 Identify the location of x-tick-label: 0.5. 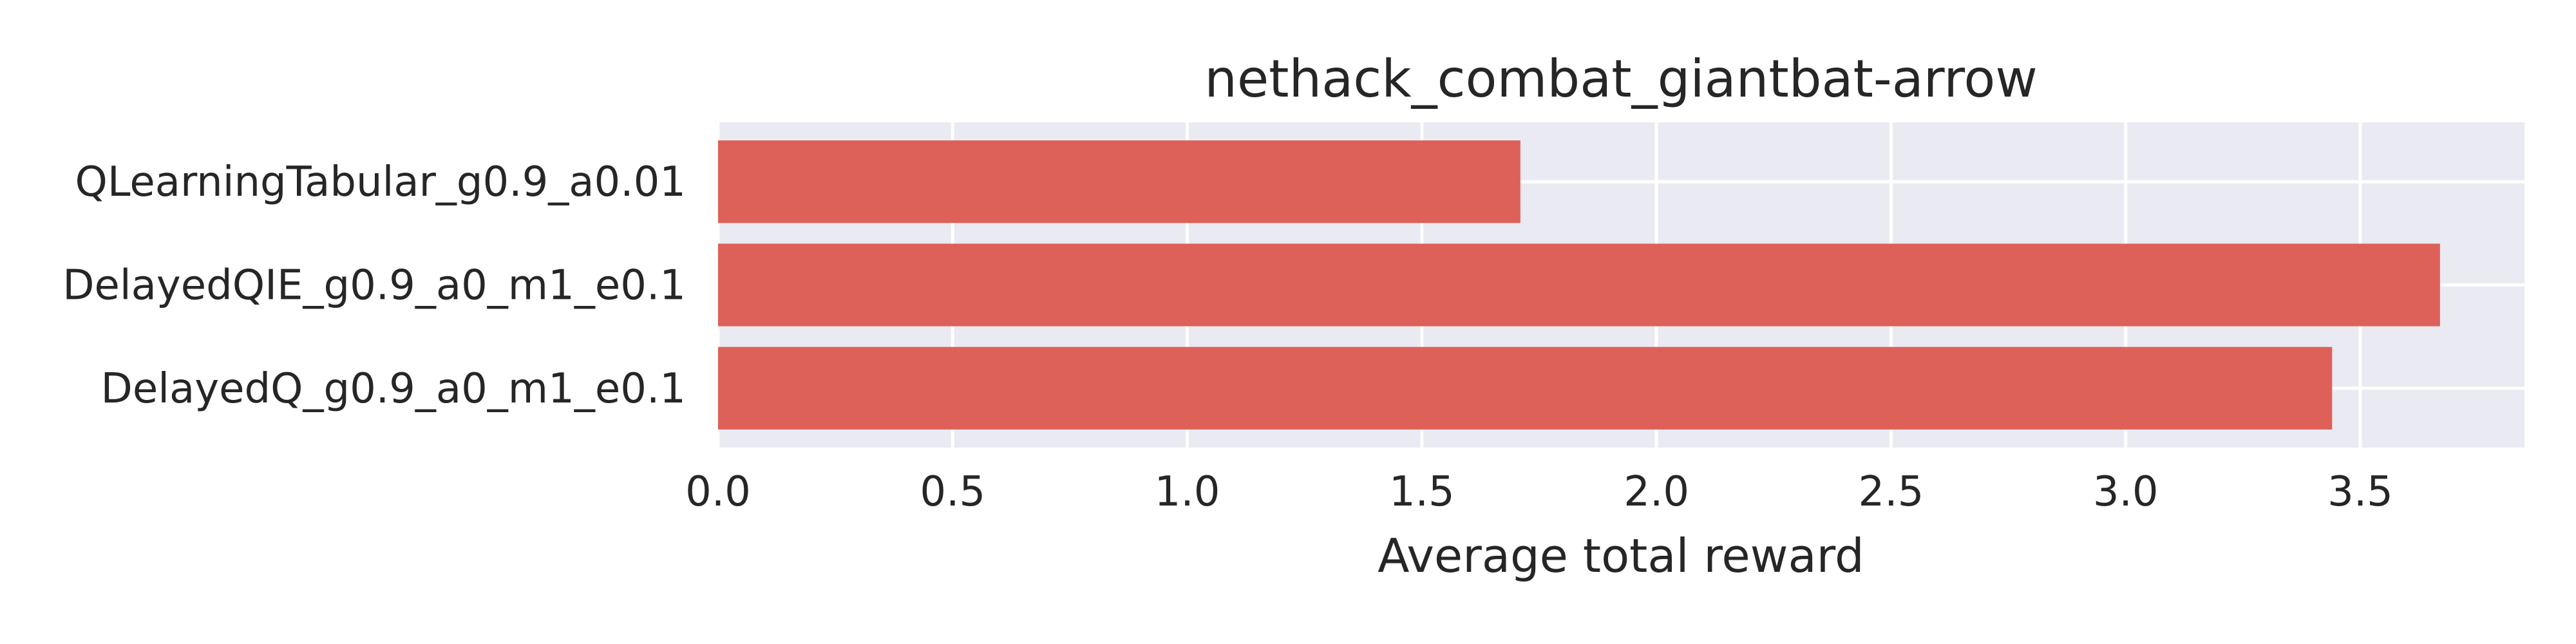
(952, 492).